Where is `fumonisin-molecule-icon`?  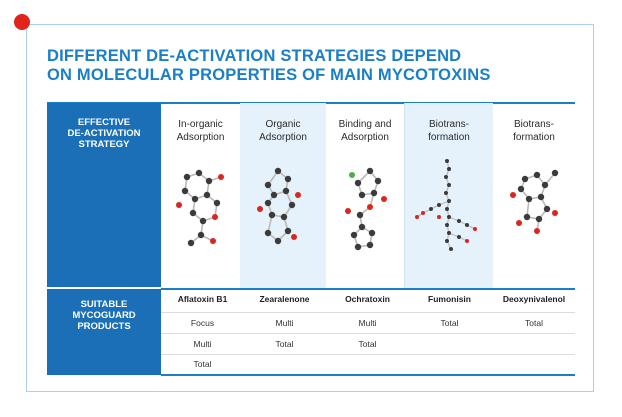 fumonisin-molecule-icon is located at coordinates (446, 205).